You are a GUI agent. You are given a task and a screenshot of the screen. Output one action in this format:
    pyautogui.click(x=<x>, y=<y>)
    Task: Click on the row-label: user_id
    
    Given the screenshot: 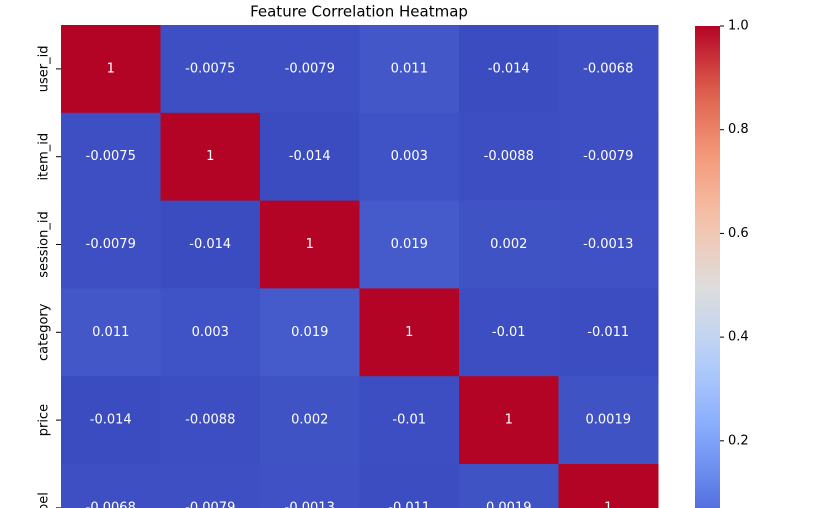 What is the action you would take?
    pyautogui.click(x=44, y=69)
    